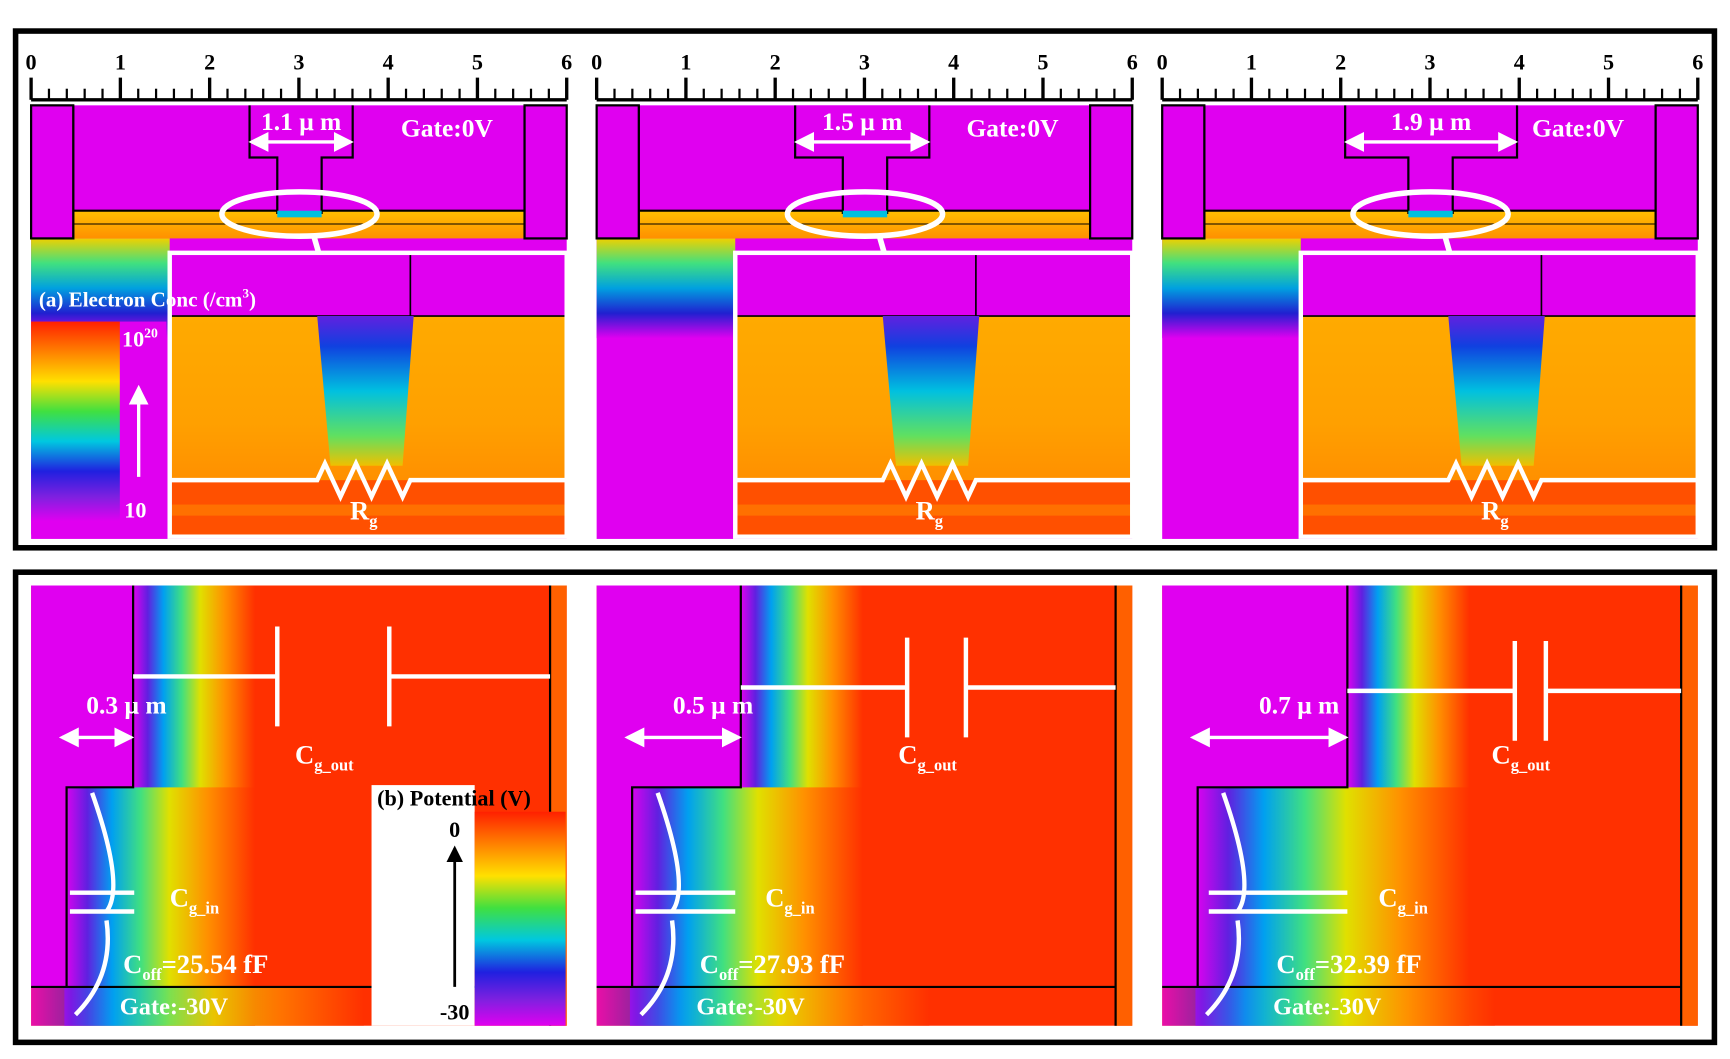 This screenshot has height=1059, width=1730. I want to click on legend-a-min: 10, so click(135, 509).